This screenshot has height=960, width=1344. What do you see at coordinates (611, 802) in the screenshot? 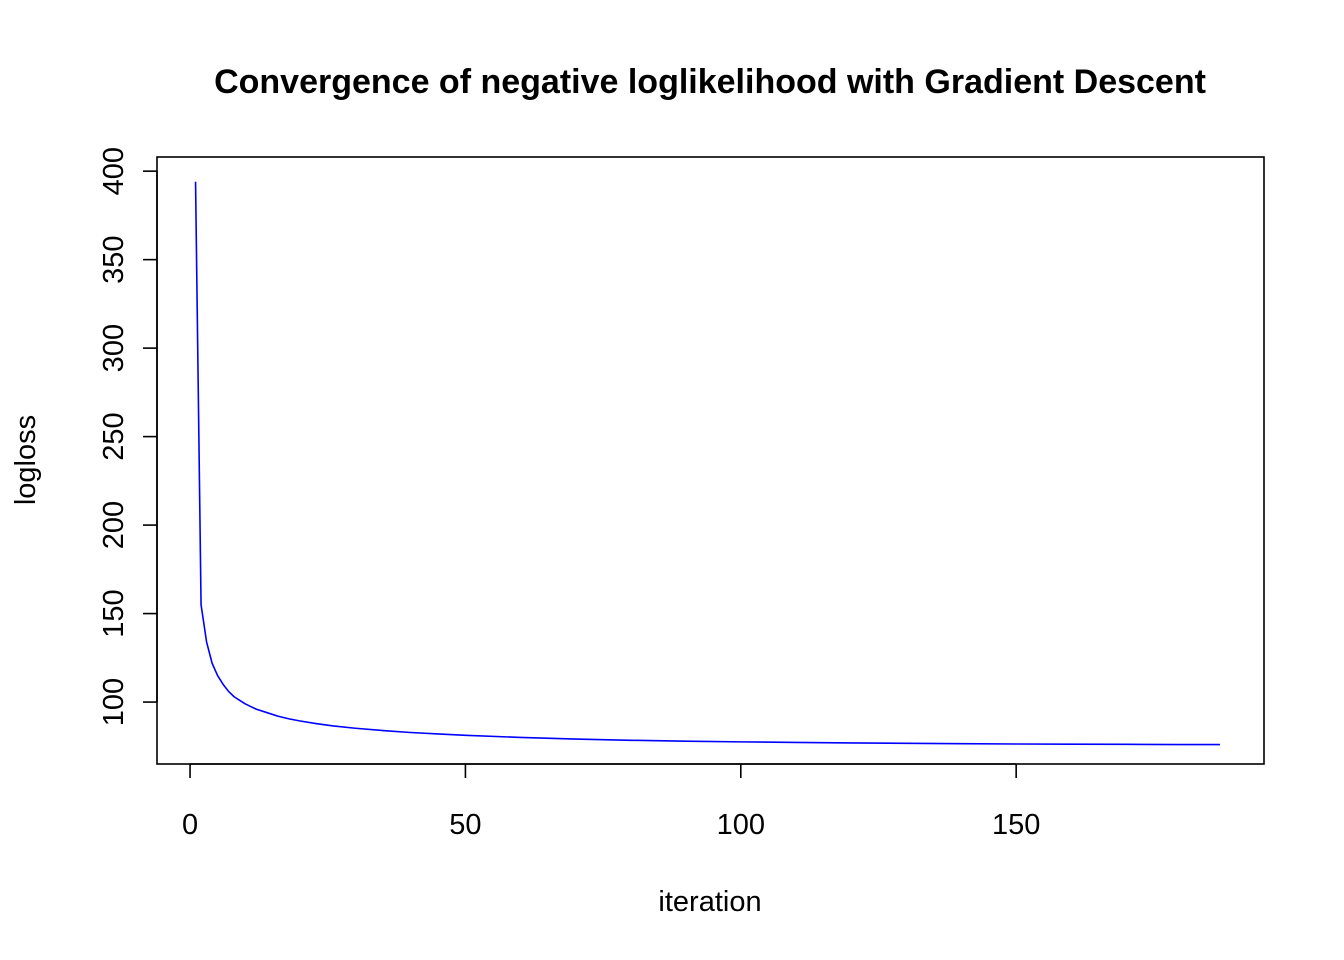
I see `x-axis: 0 50 100 150` at bounding box center [611, 802].